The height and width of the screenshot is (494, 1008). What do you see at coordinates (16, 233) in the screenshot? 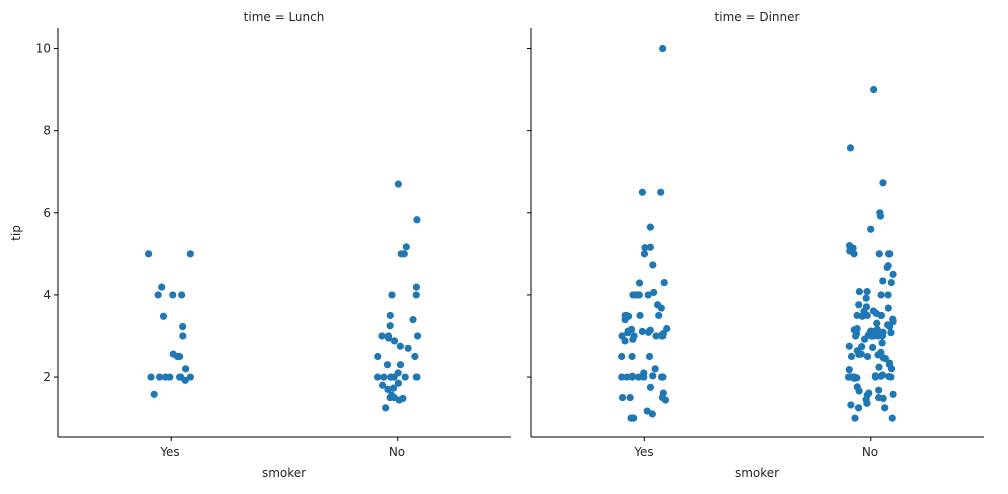
I see `y-axis-label: tip` at bounding box center [16, 233].